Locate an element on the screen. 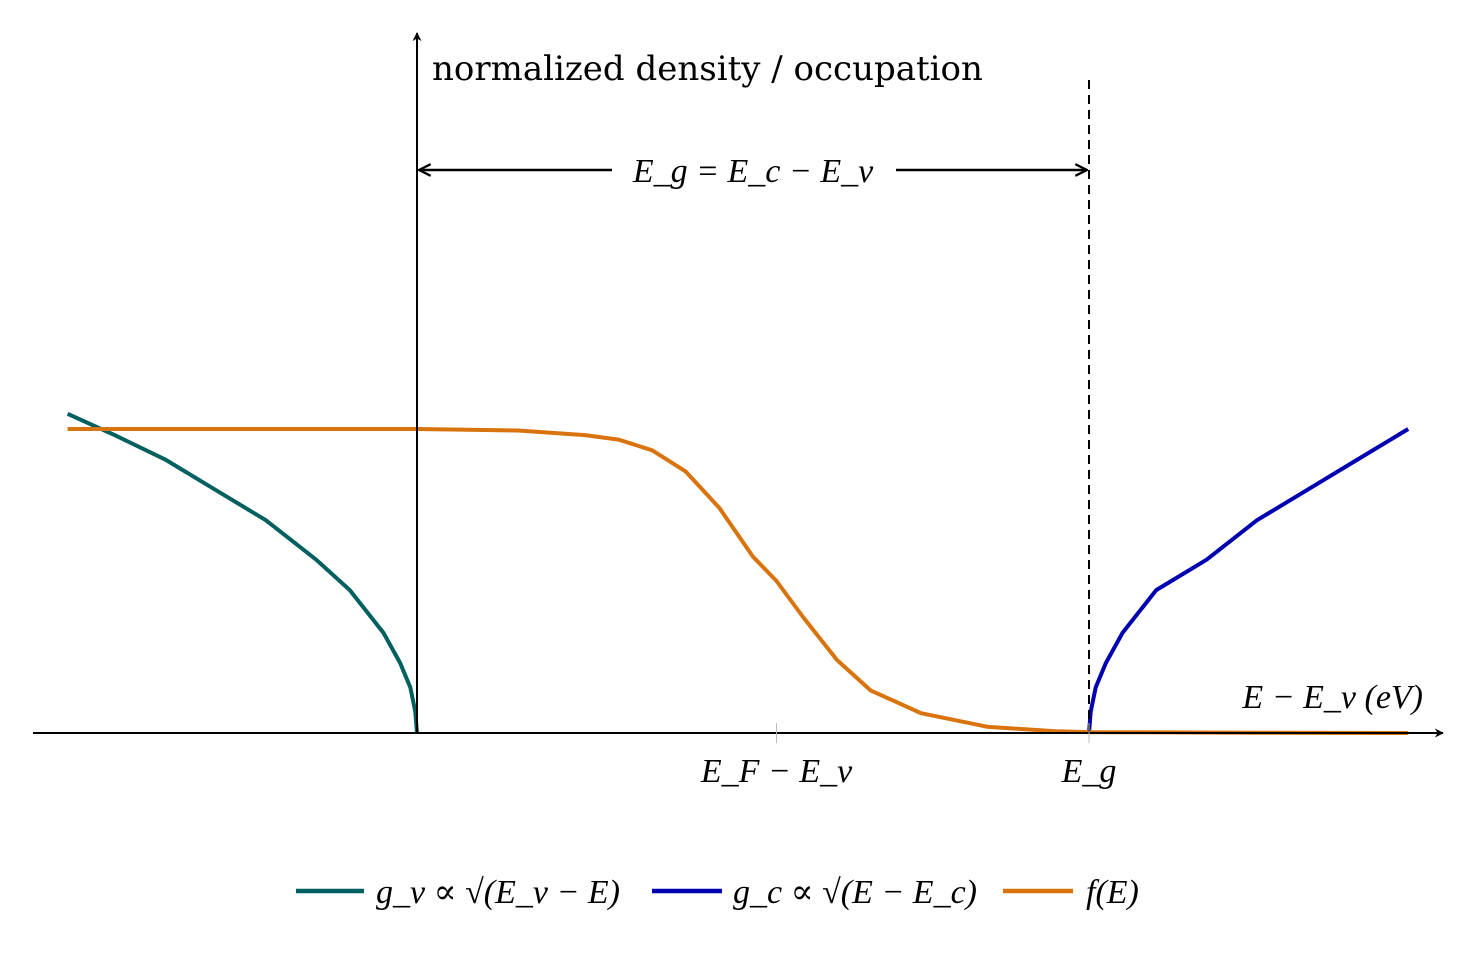 The width and height of the screenshot is (1476, 961). tick-layer: E_F − E_v E_g is located at coordinates (908, 756).